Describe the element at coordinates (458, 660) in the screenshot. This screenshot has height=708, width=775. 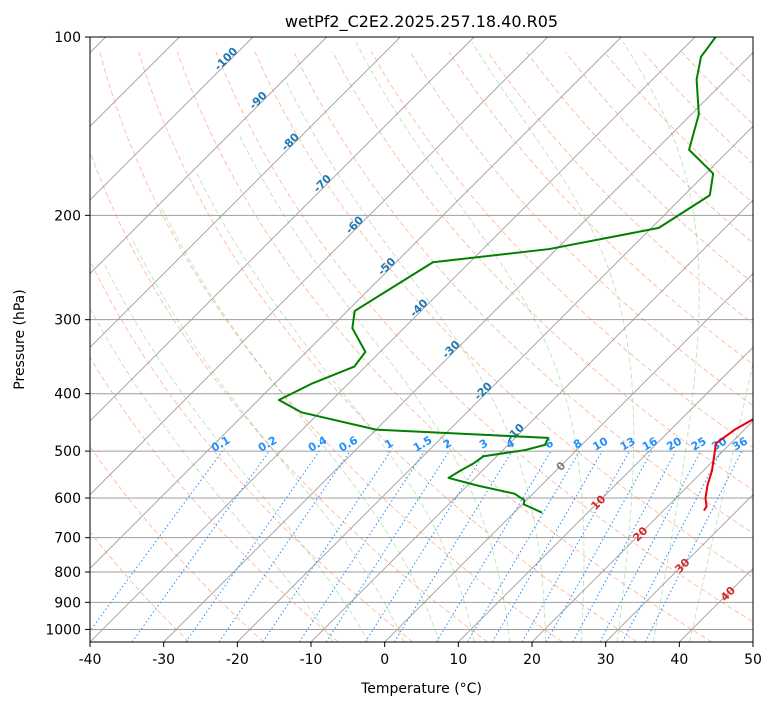
I see `x-tick-label: 10` at that location.